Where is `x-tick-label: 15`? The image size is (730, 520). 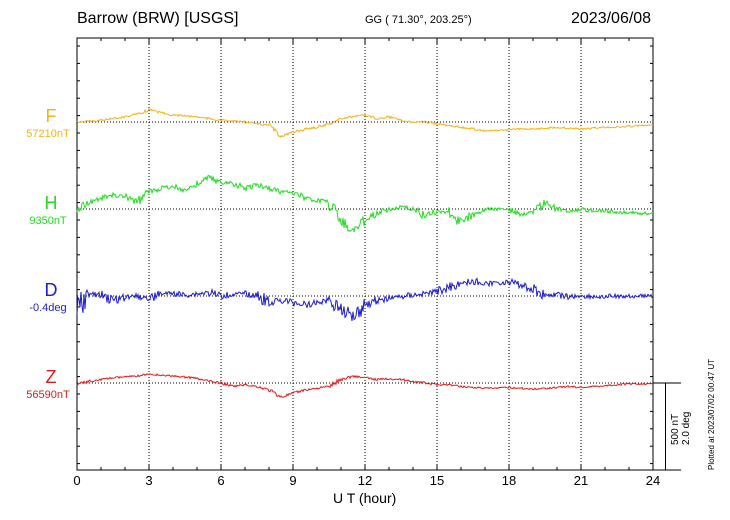 x-tick-label: 15 is located at coordinates (437, 480).